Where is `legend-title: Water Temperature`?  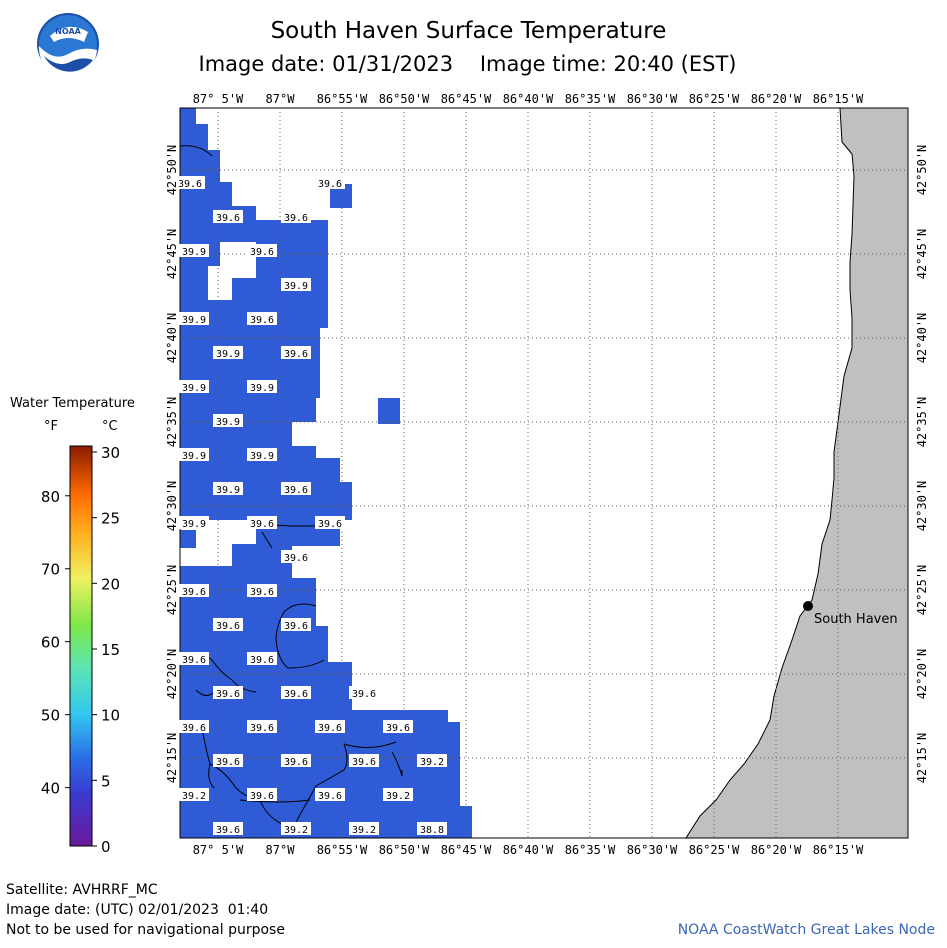 legend-title: Water Temperature is located at coordinates (72, 403).